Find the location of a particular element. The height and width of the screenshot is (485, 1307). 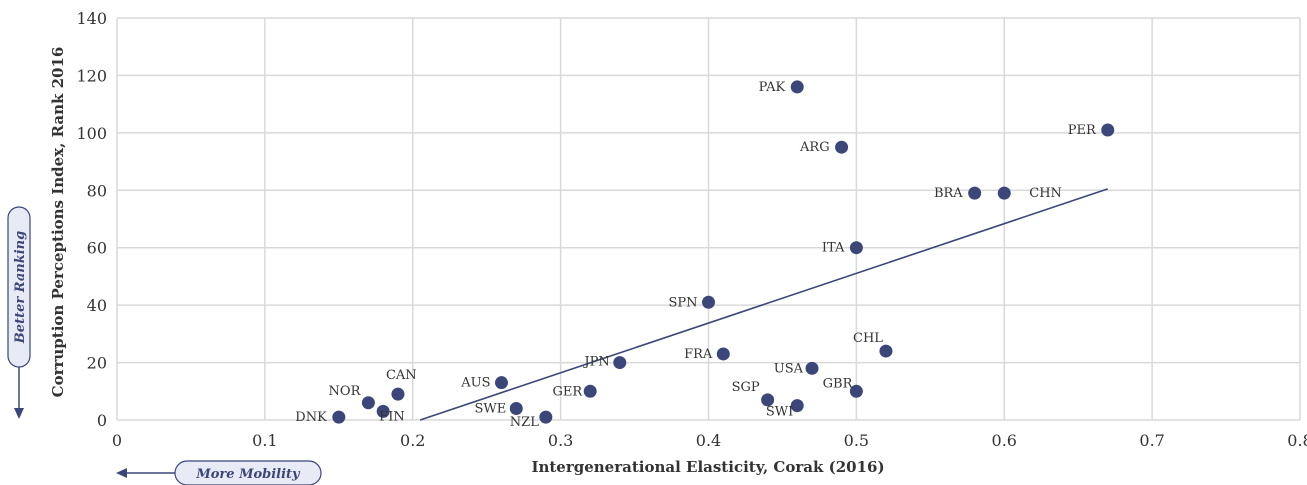

x-tick-label: 0 is located at coordinates (117, 440).